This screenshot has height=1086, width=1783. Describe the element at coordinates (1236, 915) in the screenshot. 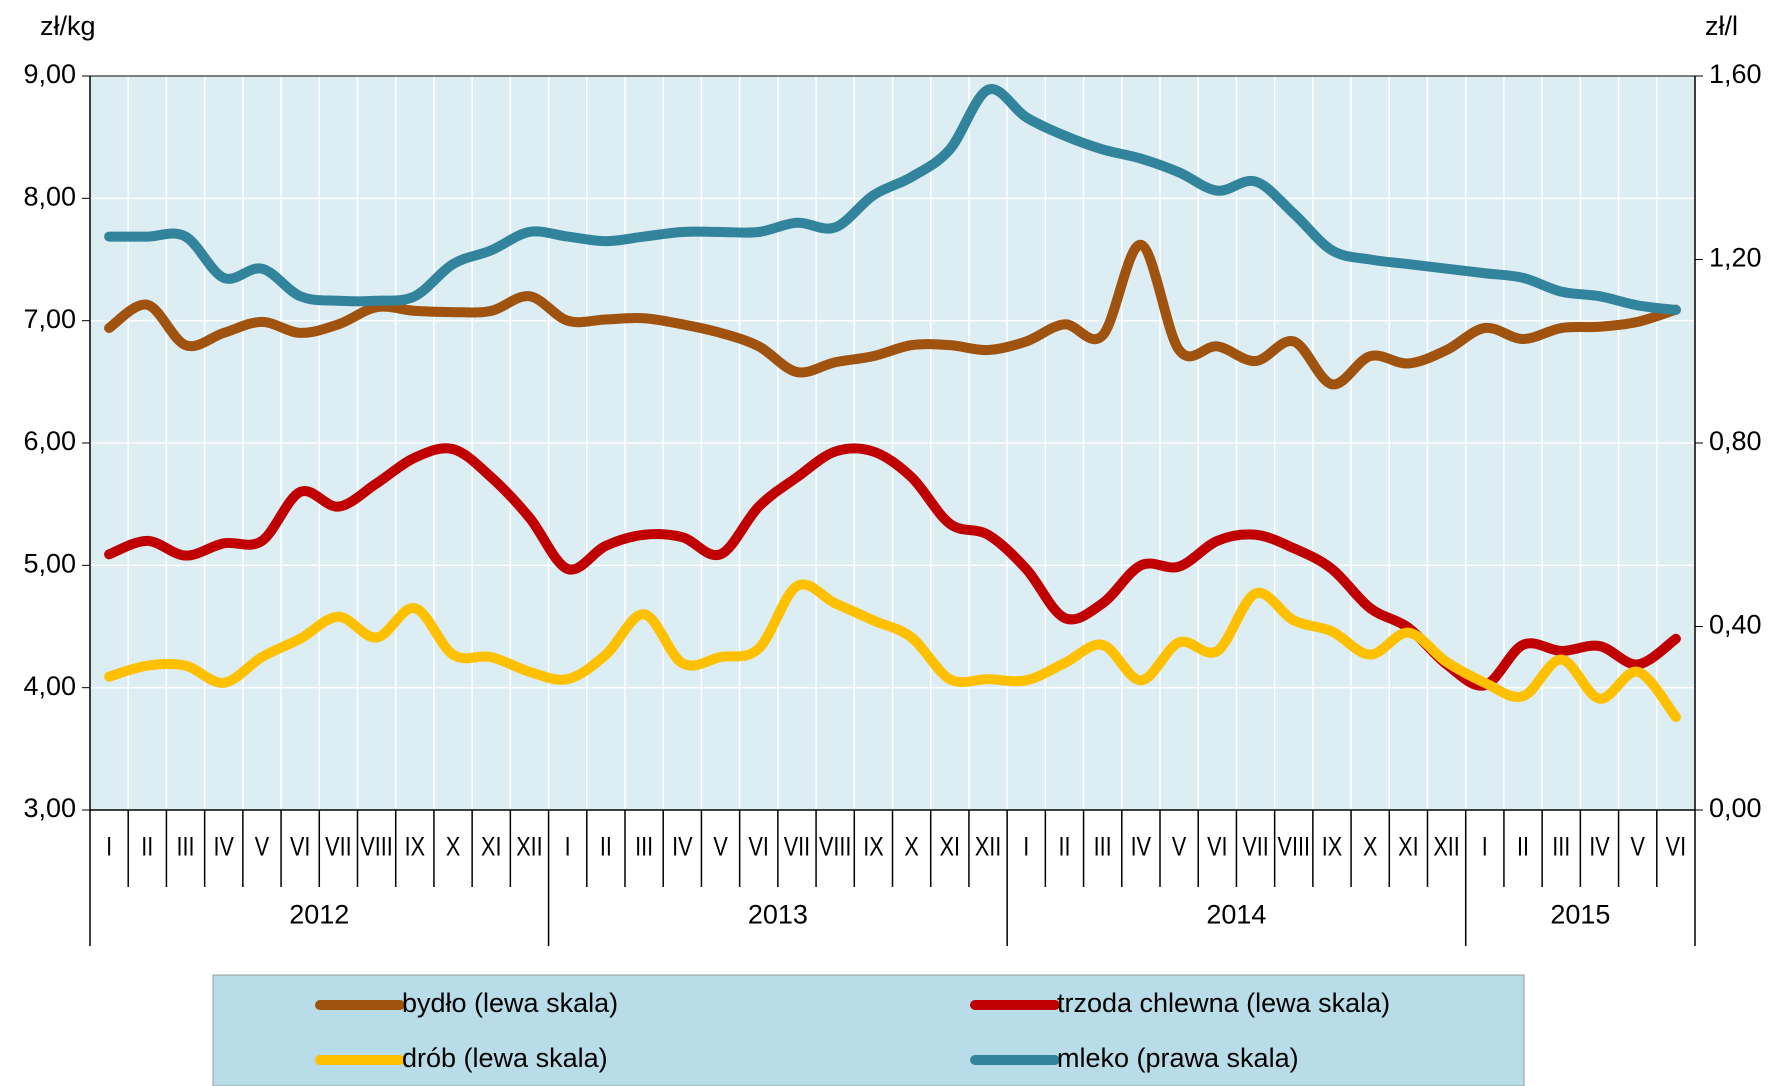

I see `group-label: 2014` at that location.